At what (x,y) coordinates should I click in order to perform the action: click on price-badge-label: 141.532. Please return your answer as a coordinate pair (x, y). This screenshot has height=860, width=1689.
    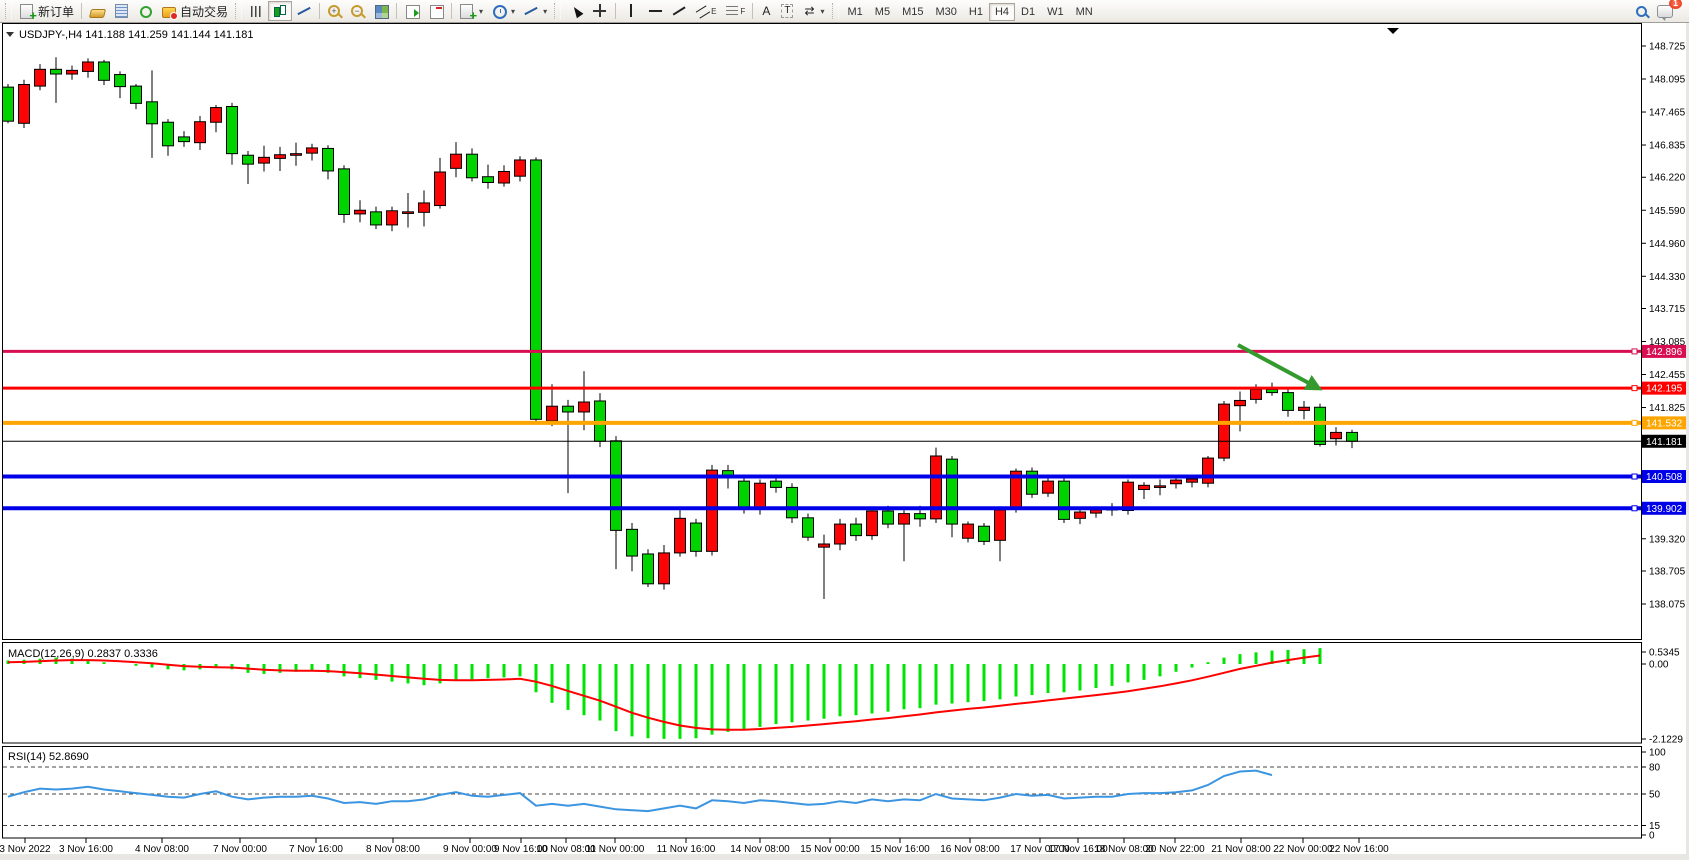
    Looking at the image, I should click on (1664, 423).